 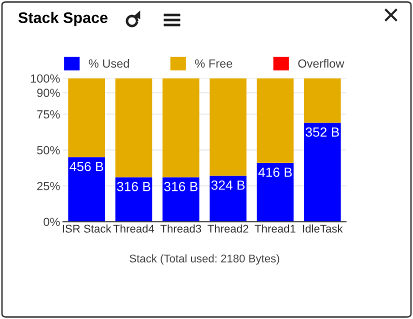 I want to click on x-tick-label: IdleTask, so click(x=323, y=228).